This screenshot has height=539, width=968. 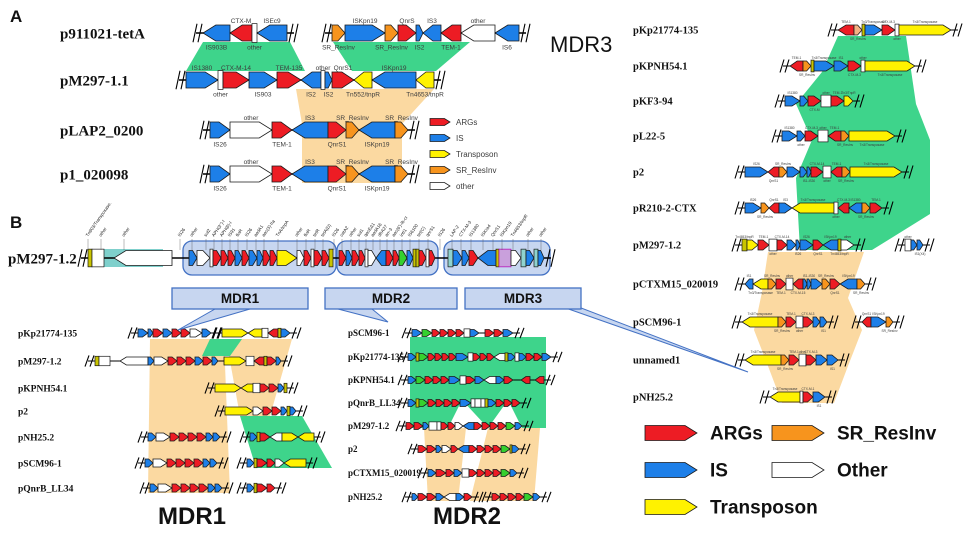 I want to click on gene-label: IS1-IS30, so click(x=809, y=276).